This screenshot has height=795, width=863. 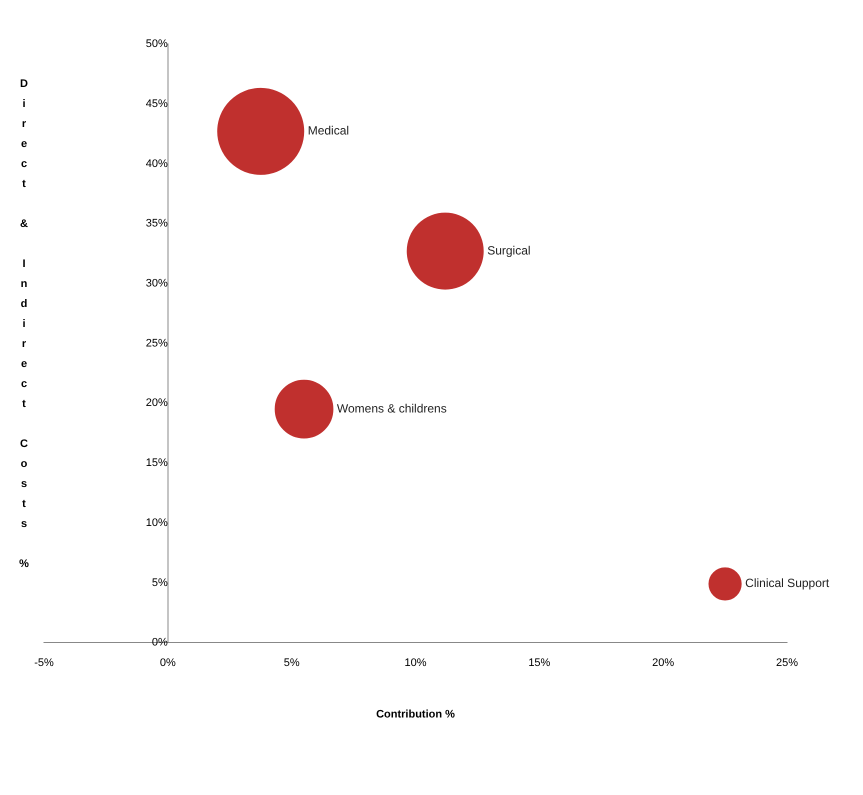 I want to click on x-tick-label: 20%, so click(x=663, y=663).